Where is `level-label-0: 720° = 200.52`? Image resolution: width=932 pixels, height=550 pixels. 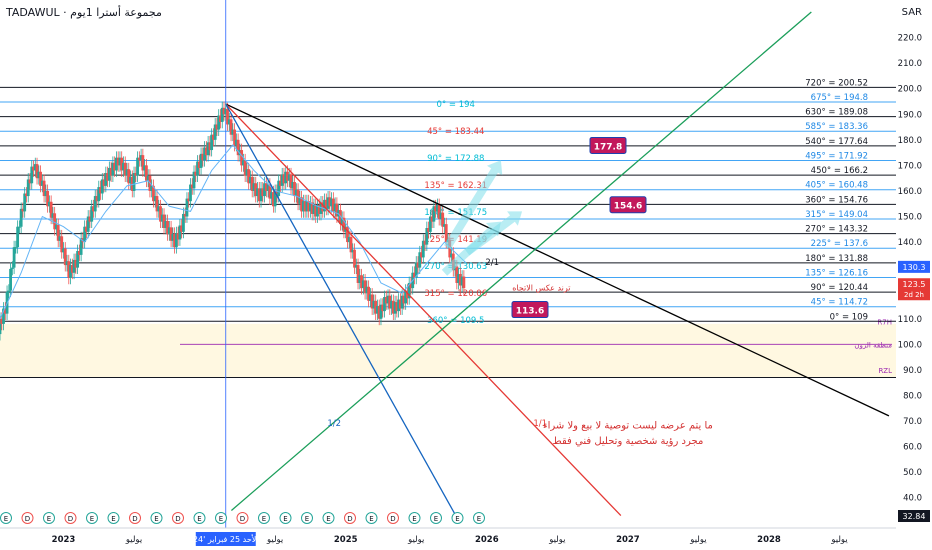
level-label-0: 720° = 200.52 is located at coordinates (836, 83).